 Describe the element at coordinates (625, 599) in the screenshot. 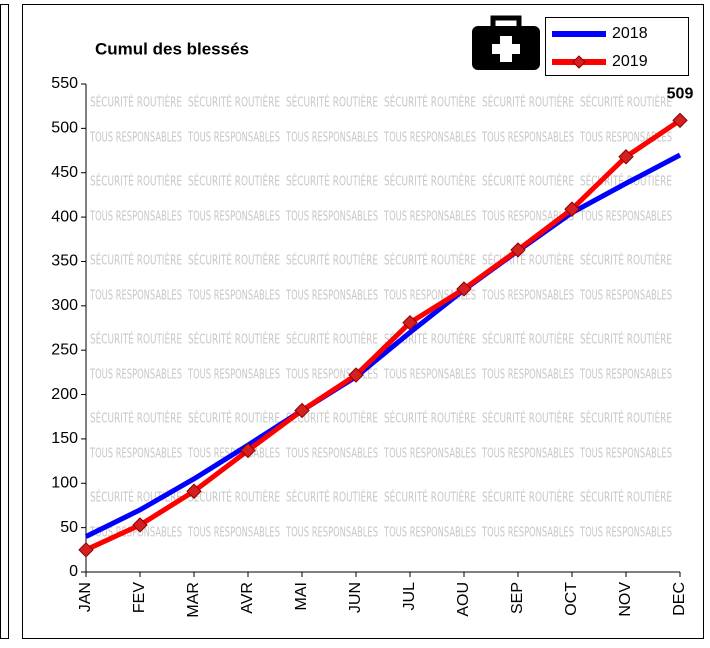

I see `x-tick-label: NOV` at that location.